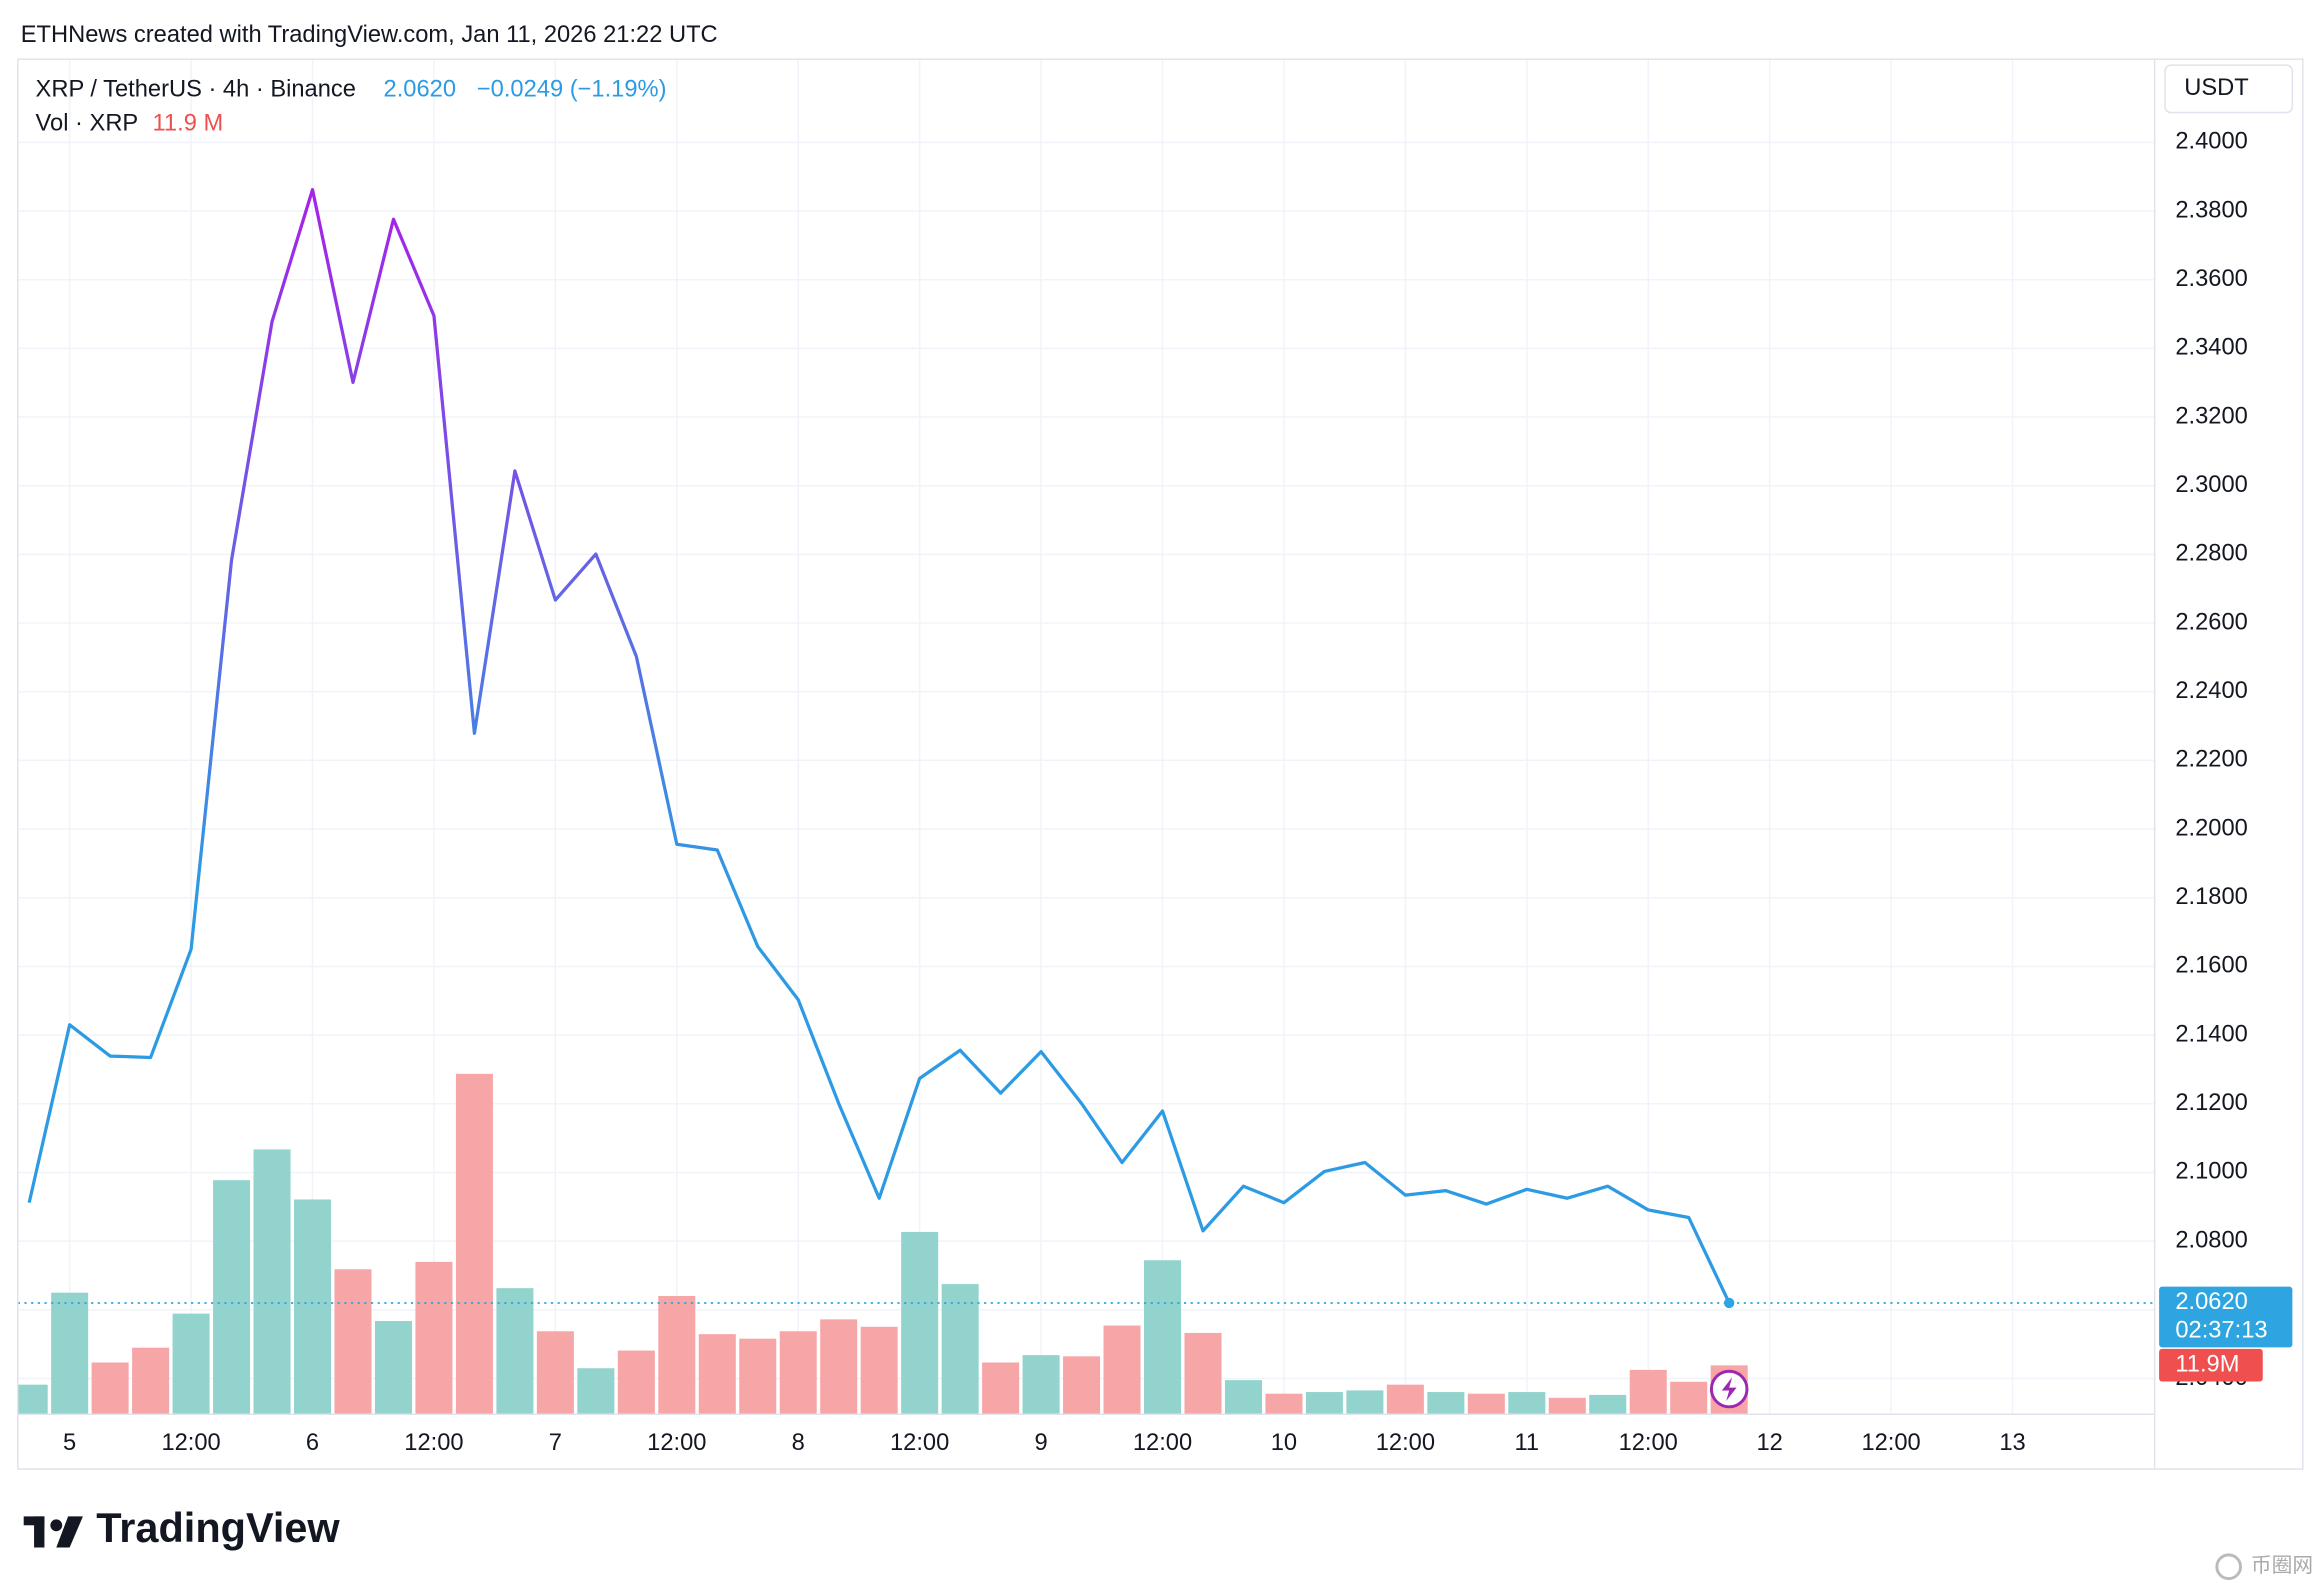  Describe the element at coordinates (196, 90) in the screenshot. I see `symbol-title: XRP / TetherUS · 4h · Binance` at that location.